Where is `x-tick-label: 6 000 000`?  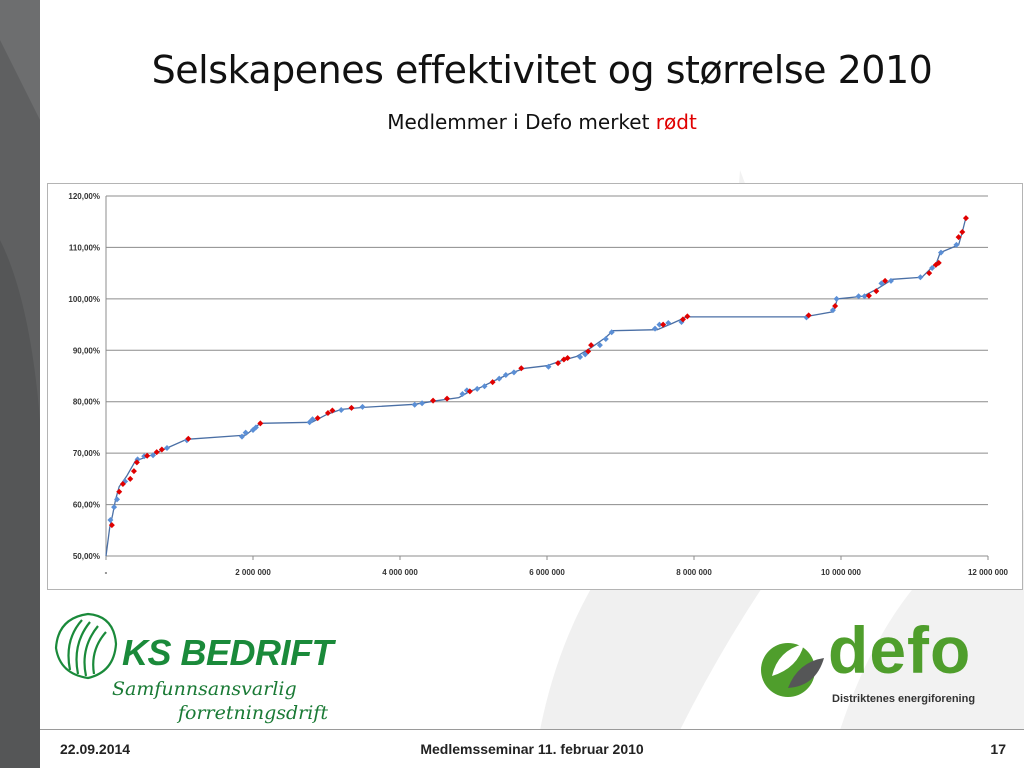 x-tick-label: 6 000 000 is located at coordinates (547, 572).